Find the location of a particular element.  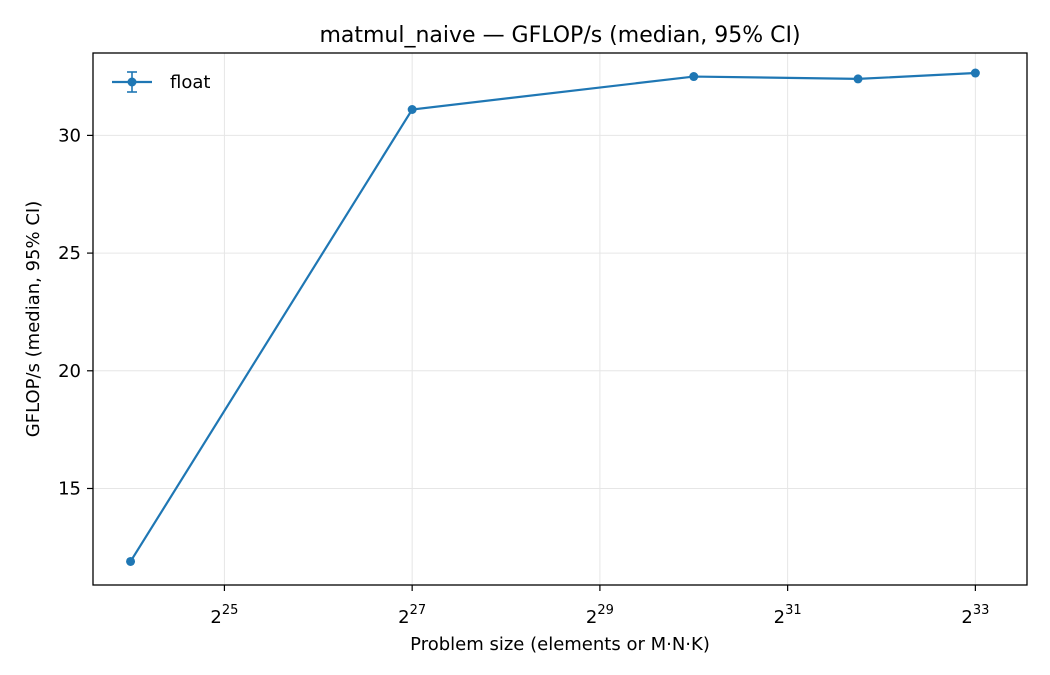

x-tick-label: 225 is located at coordinates (224, 615).